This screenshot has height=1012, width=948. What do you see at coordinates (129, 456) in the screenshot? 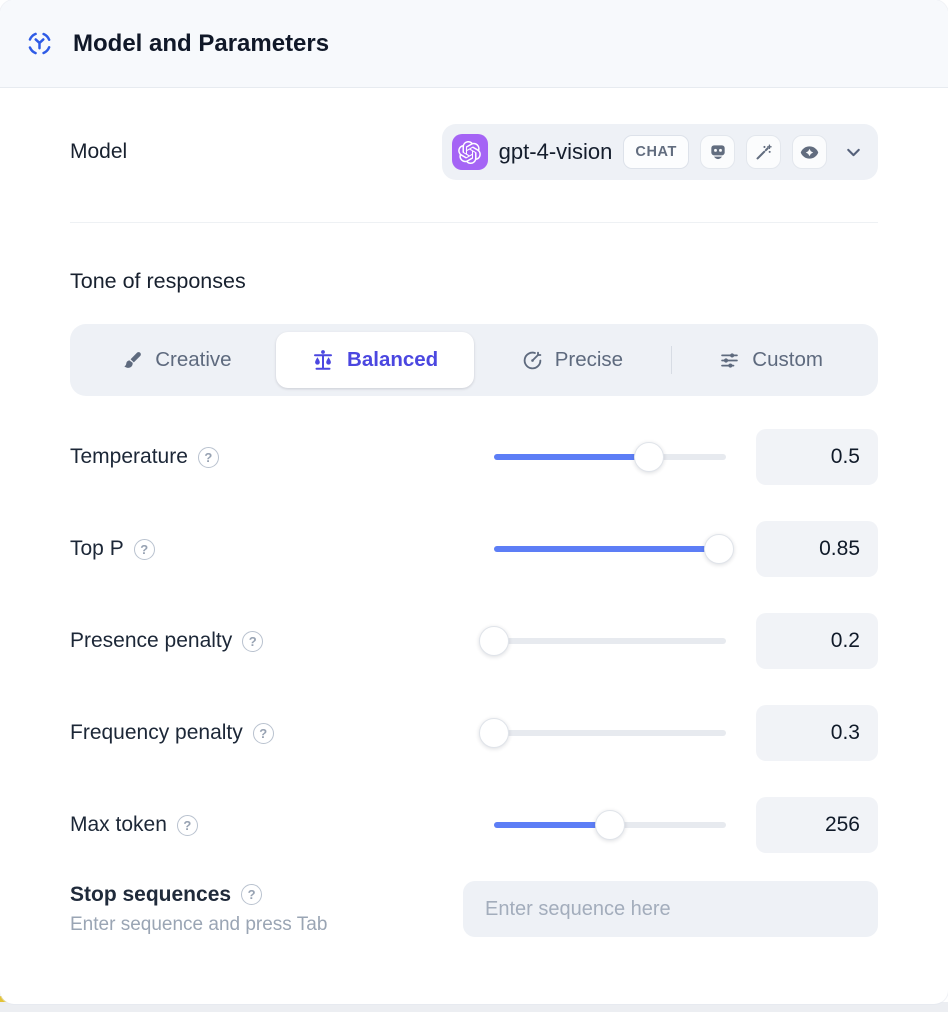
I see `temperature-label: Temperature` at bounding box center [129, 456].